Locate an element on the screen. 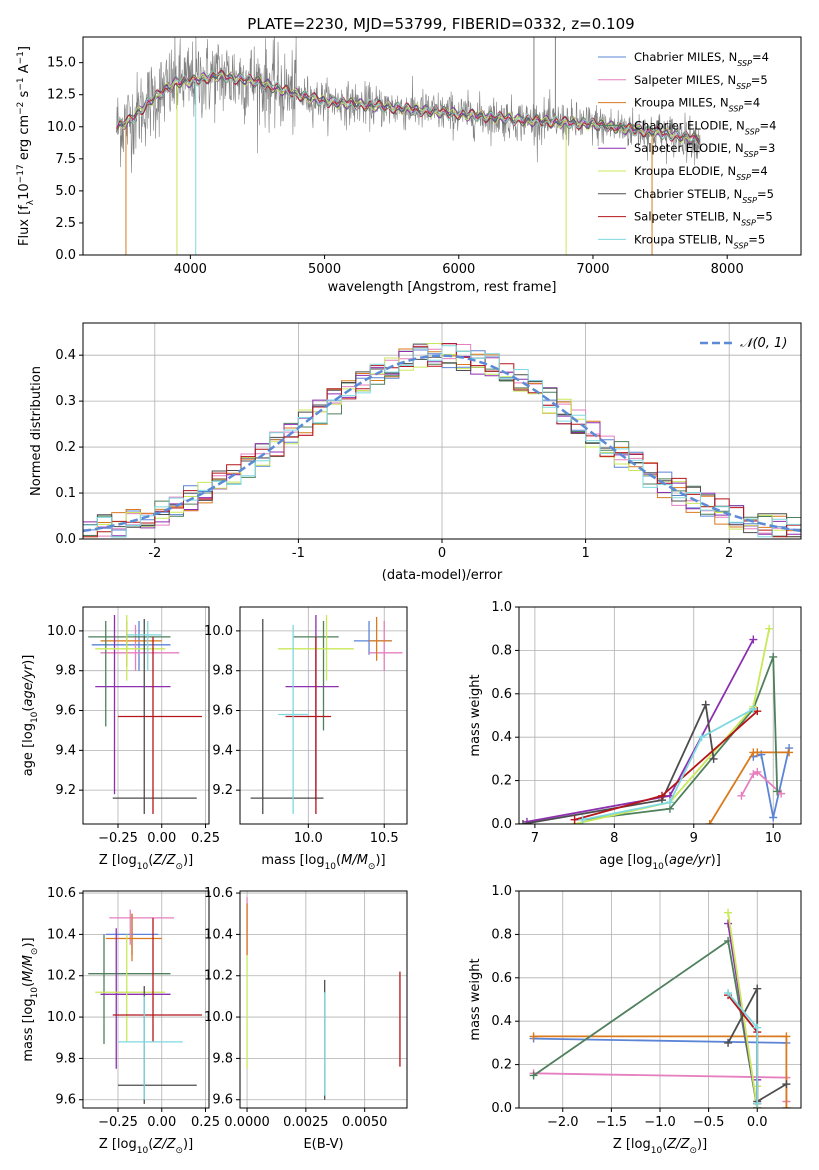 This screenshot has height=1170, width=819. x-tick-label: −2.0 is located at coordinates (563, 1122).